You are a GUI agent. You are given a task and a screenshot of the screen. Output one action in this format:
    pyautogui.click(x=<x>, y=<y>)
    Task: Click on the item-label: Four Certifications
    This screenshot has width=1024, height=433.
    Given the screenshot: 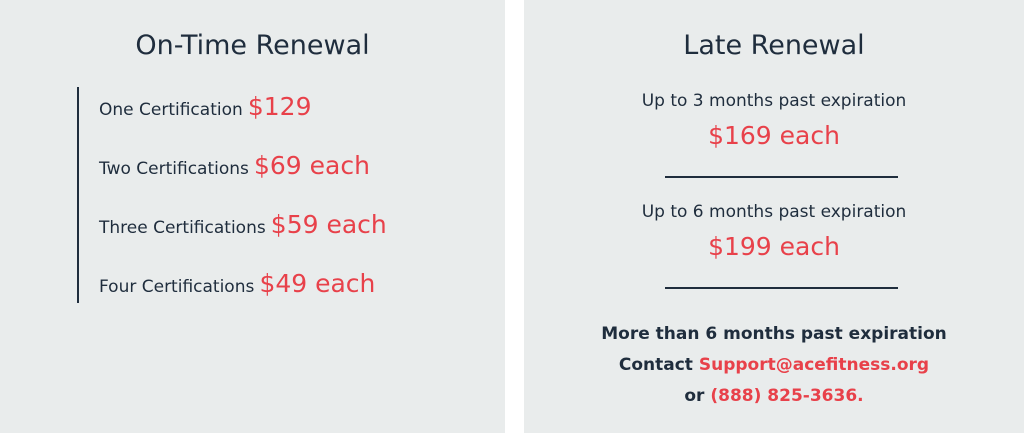 What is the action you would take?
    pyautogui.click(x=177, y=287)
    